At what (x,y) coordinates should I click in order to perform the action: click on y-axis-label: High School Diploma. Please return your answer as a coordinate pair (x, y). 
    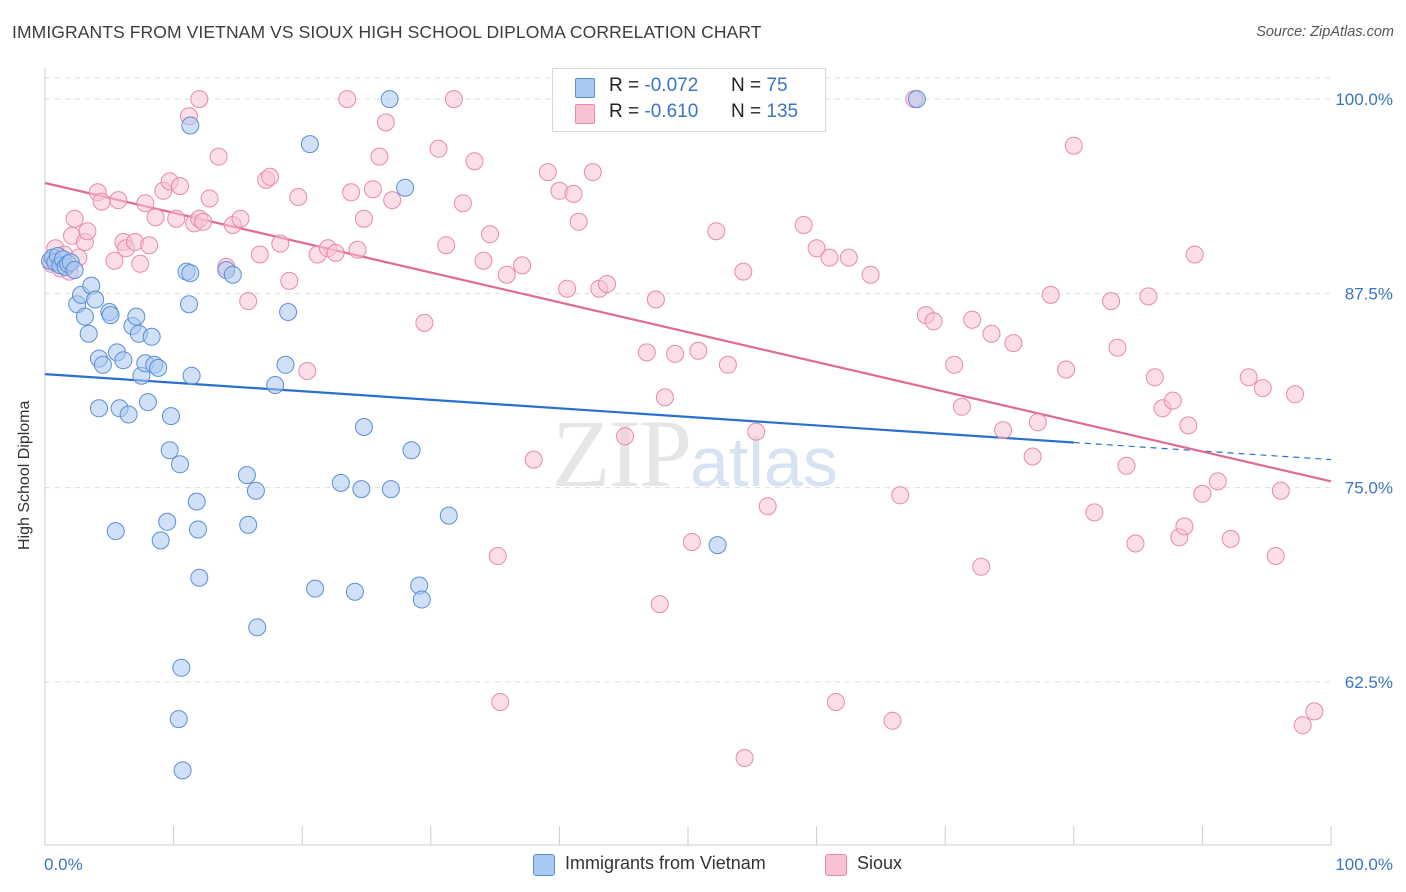
    Looking at the image, I should click on (24, 475).